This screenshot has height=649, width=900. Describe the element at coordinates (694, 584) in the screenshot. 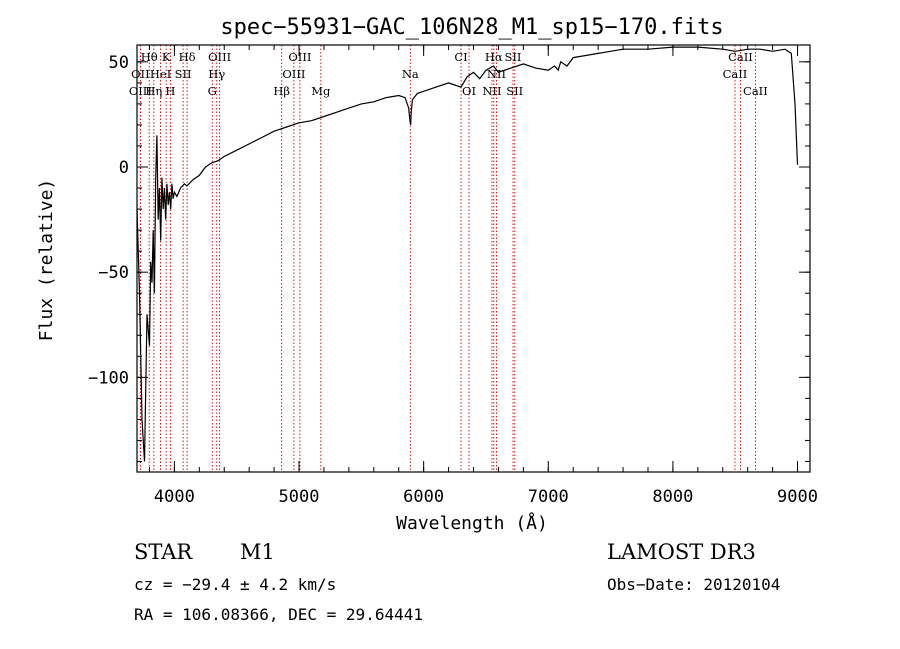

I see `obs-date: Obs−Date: 20120104` at that location.